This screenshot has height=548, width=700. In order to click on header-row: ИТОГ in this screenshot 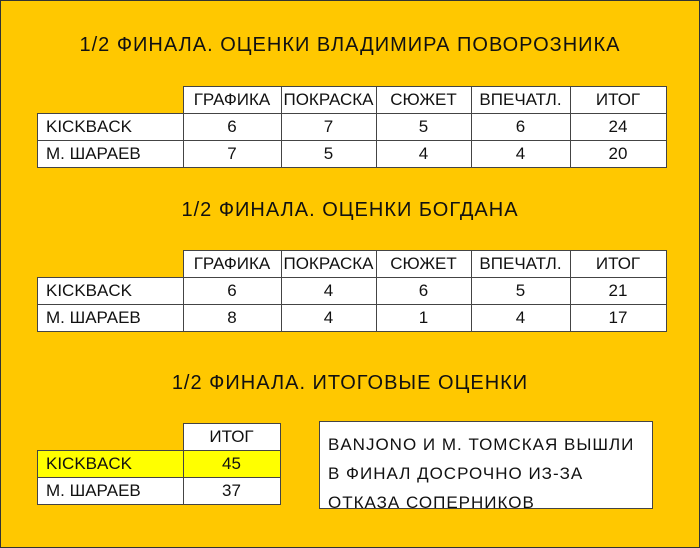, I will do `click(159, 437)`.